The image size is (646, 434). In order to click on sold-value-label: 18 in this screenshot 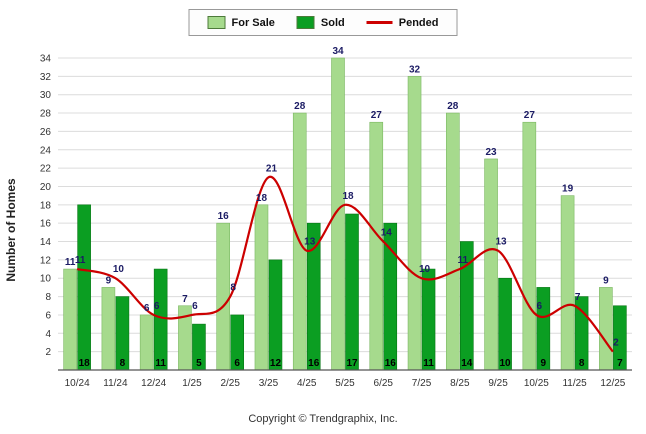, I will do `click(85, 363)`.